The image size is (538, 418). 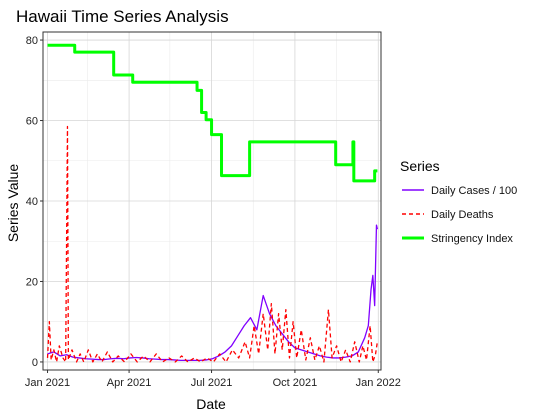 I want to click on y-axis: 0 20 40 60 80, so click(x=34, y=202).